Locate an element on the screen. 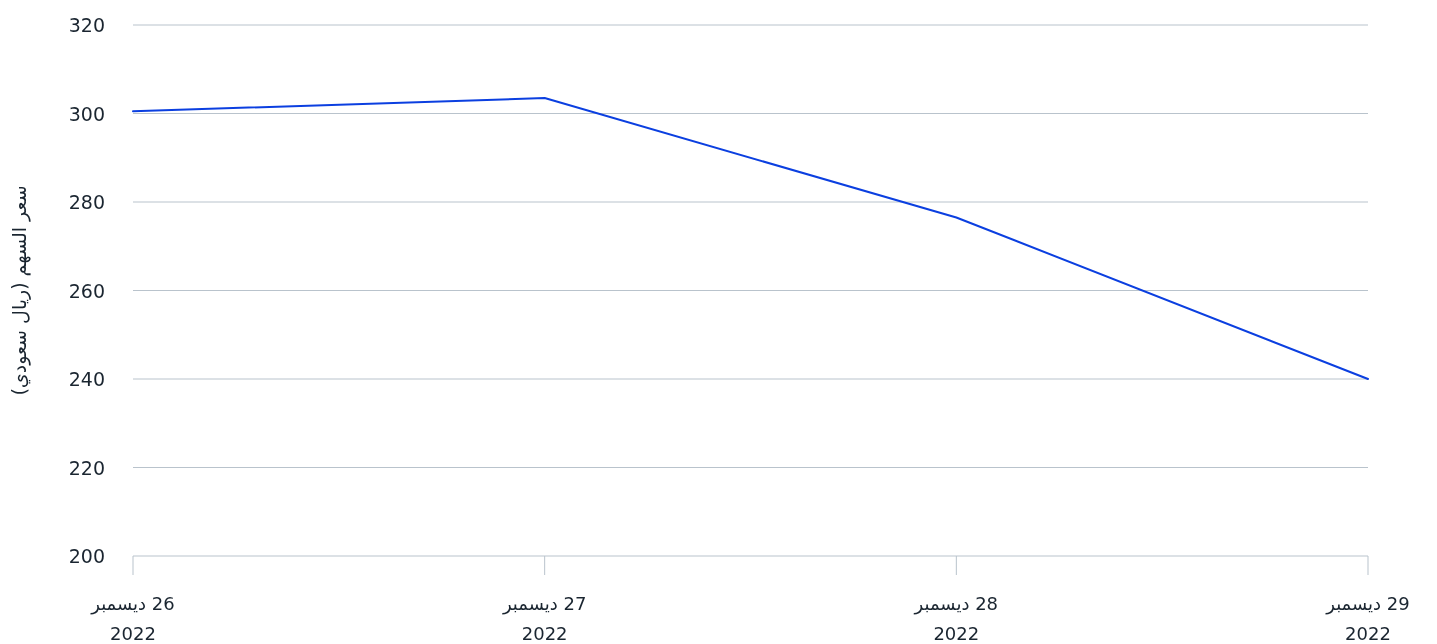 The height and width of the screenshot is (644, 1437). y-tick-label: 280 is located at coordinates (86, 202).